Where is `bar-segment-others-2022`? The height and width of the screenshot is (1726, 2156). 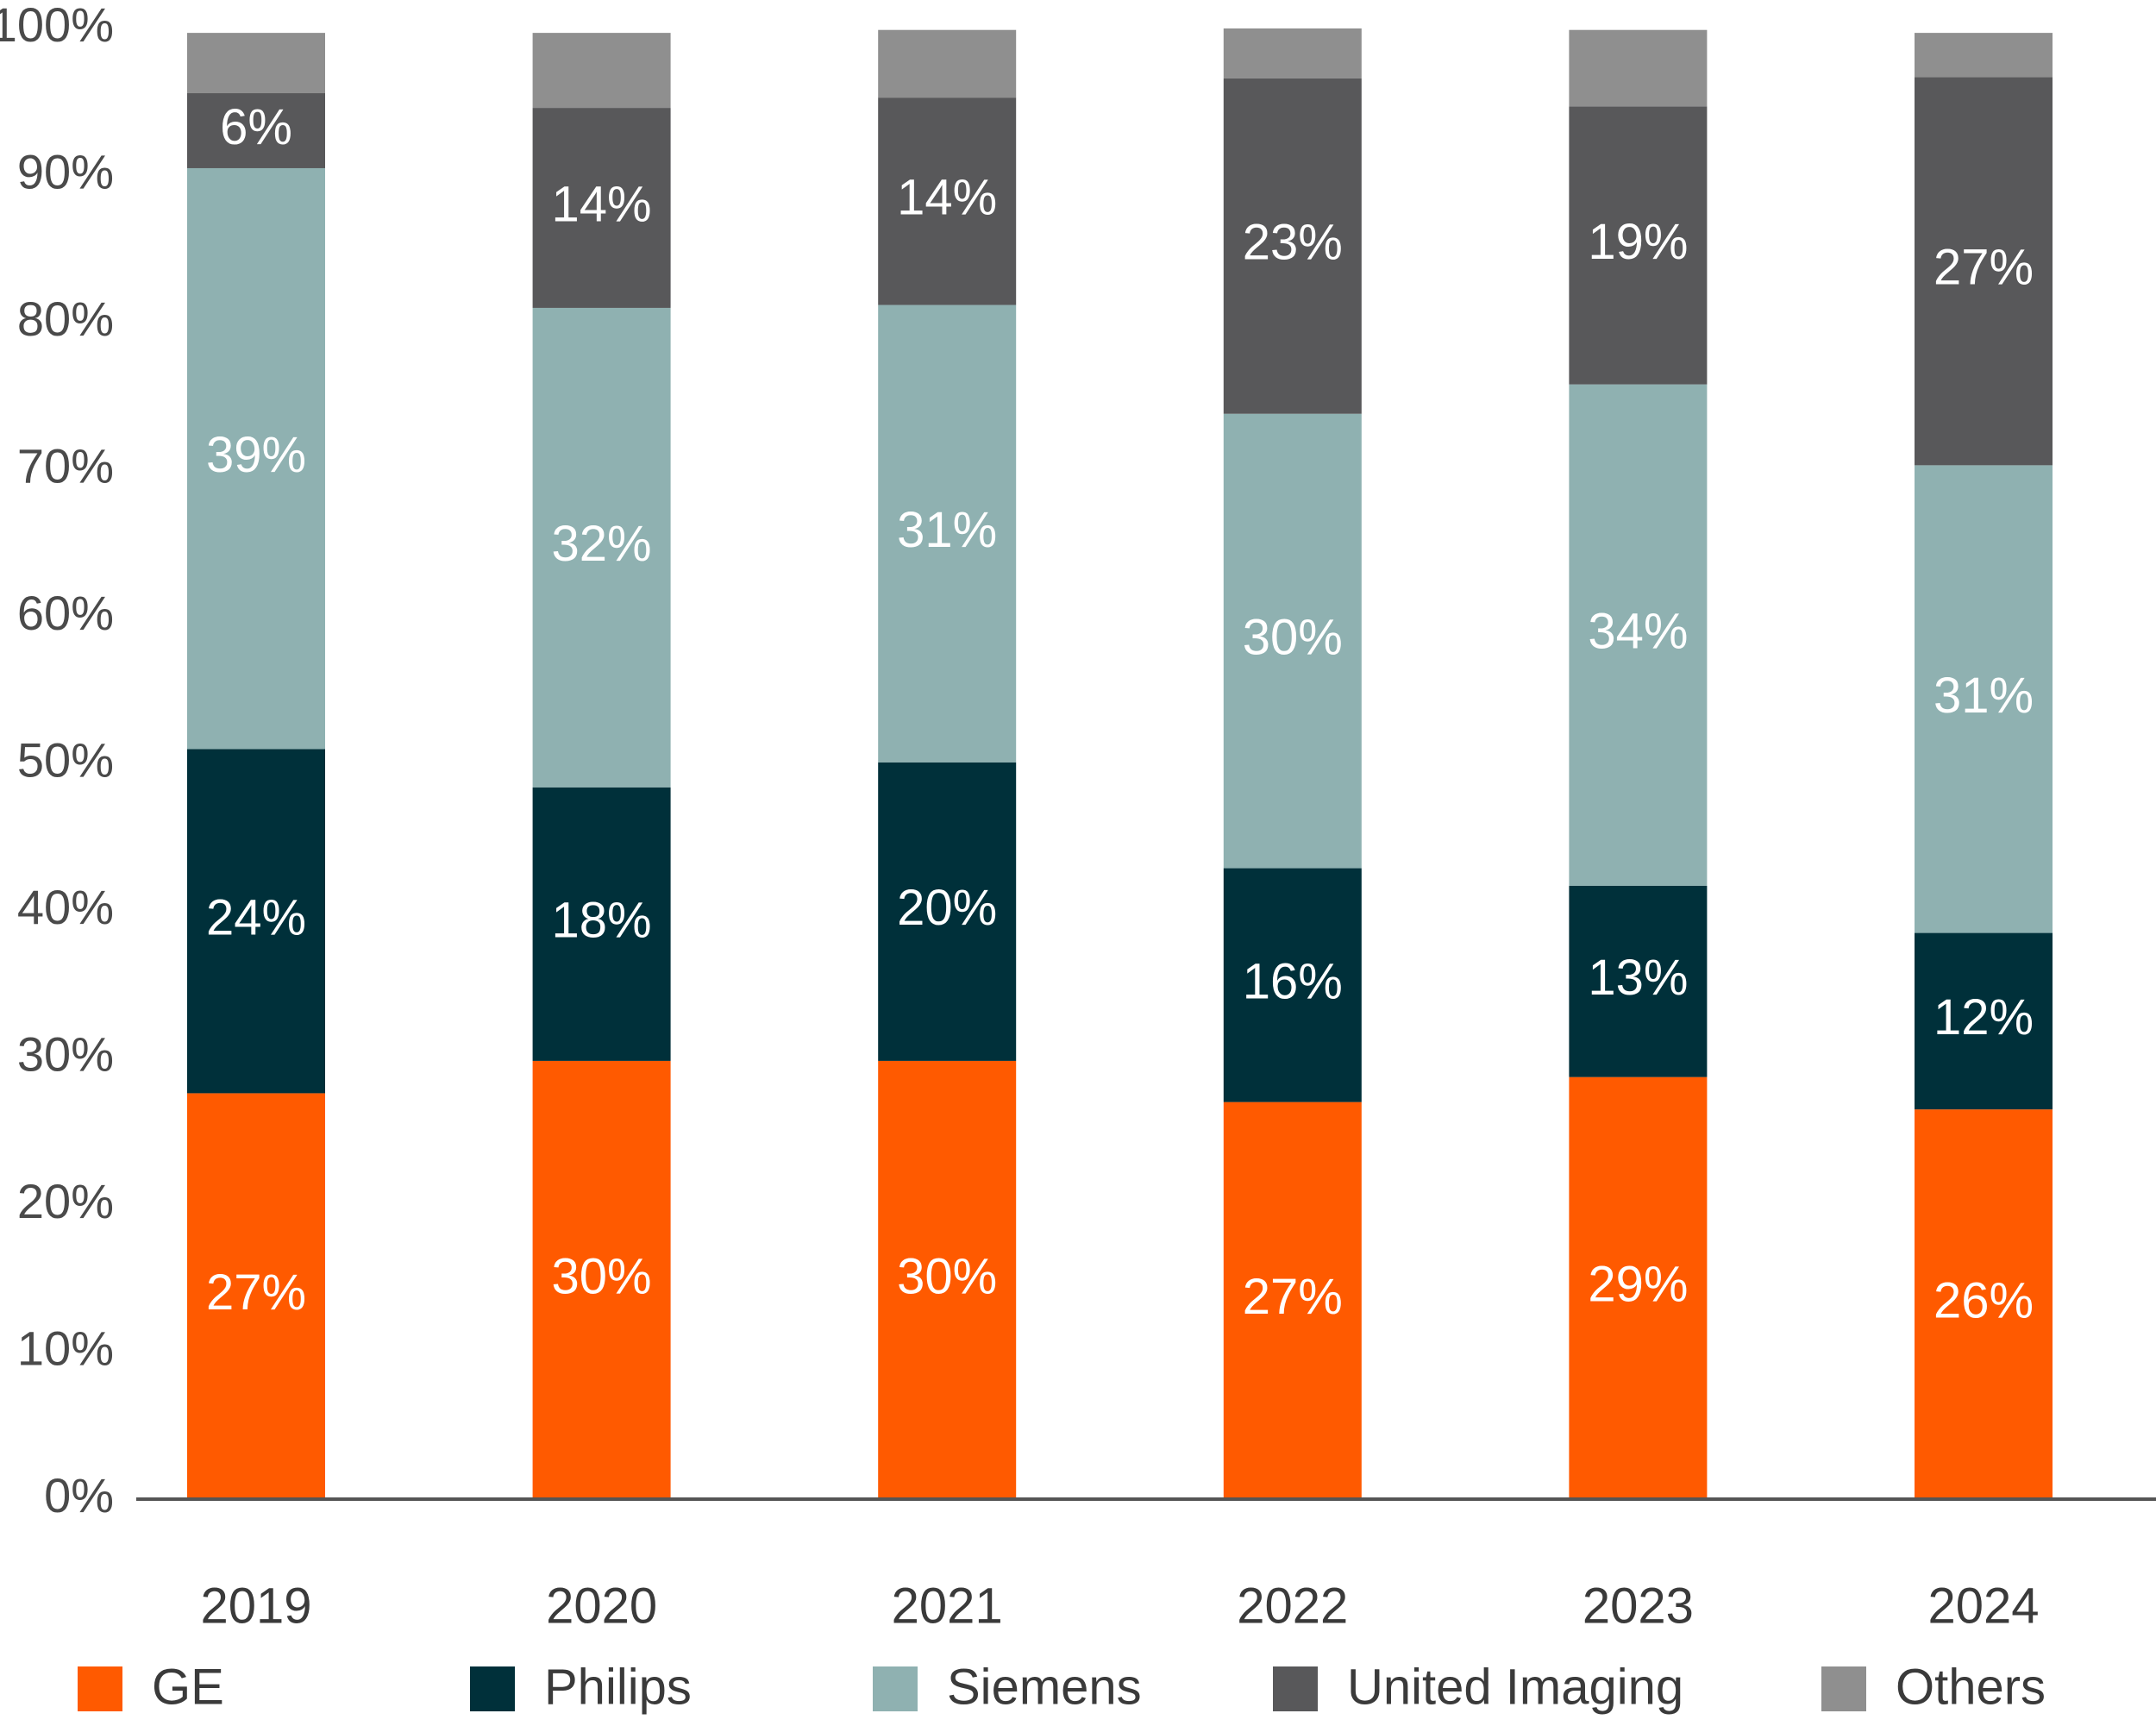 bar-segment-others-2022 is located at coordinates (1292, 53).